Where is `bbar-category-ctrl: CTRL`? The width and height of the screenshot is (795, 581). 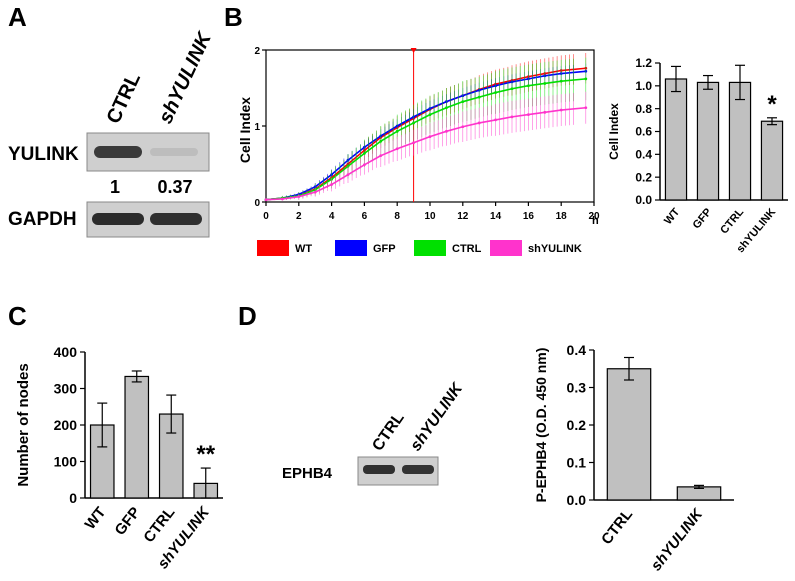
bbar-category-ctrl: CTRL is located at coordinates (732, 221).